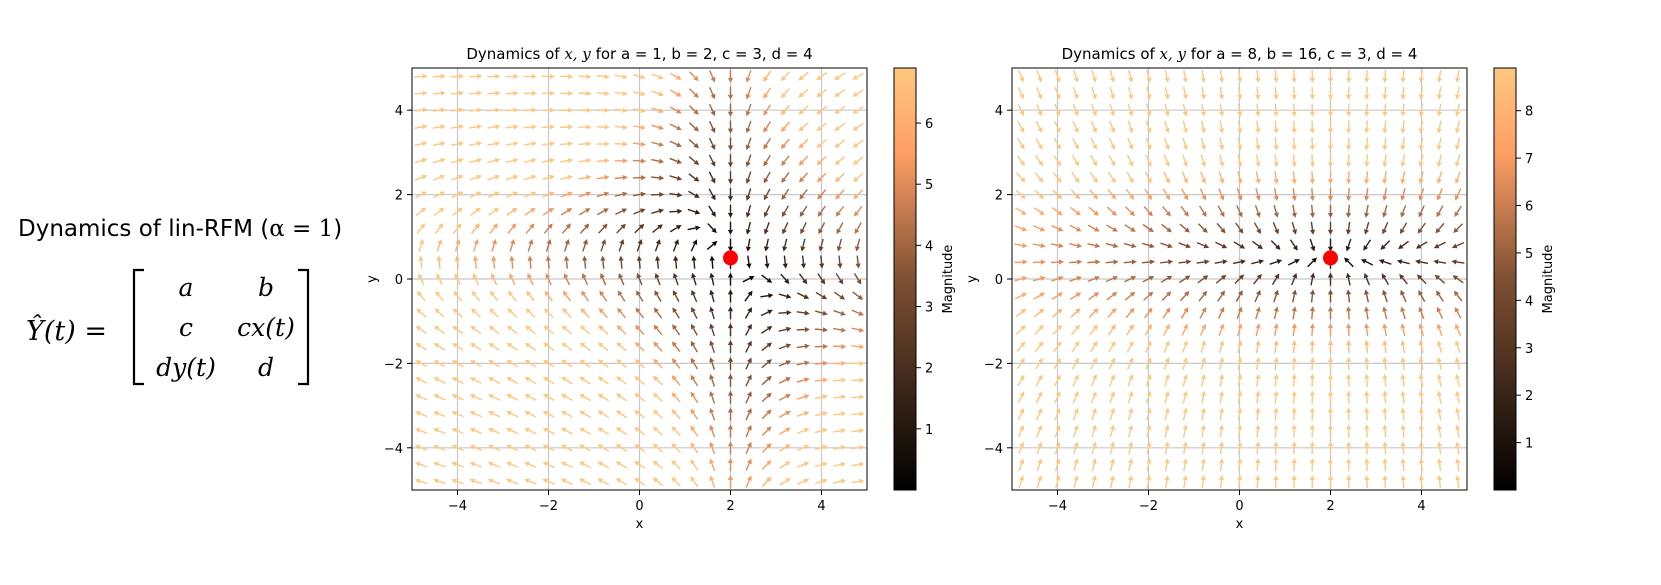 This screenshot has width=1661, height=585. I want to click on y-tick-label: 0, so click(399, 280).